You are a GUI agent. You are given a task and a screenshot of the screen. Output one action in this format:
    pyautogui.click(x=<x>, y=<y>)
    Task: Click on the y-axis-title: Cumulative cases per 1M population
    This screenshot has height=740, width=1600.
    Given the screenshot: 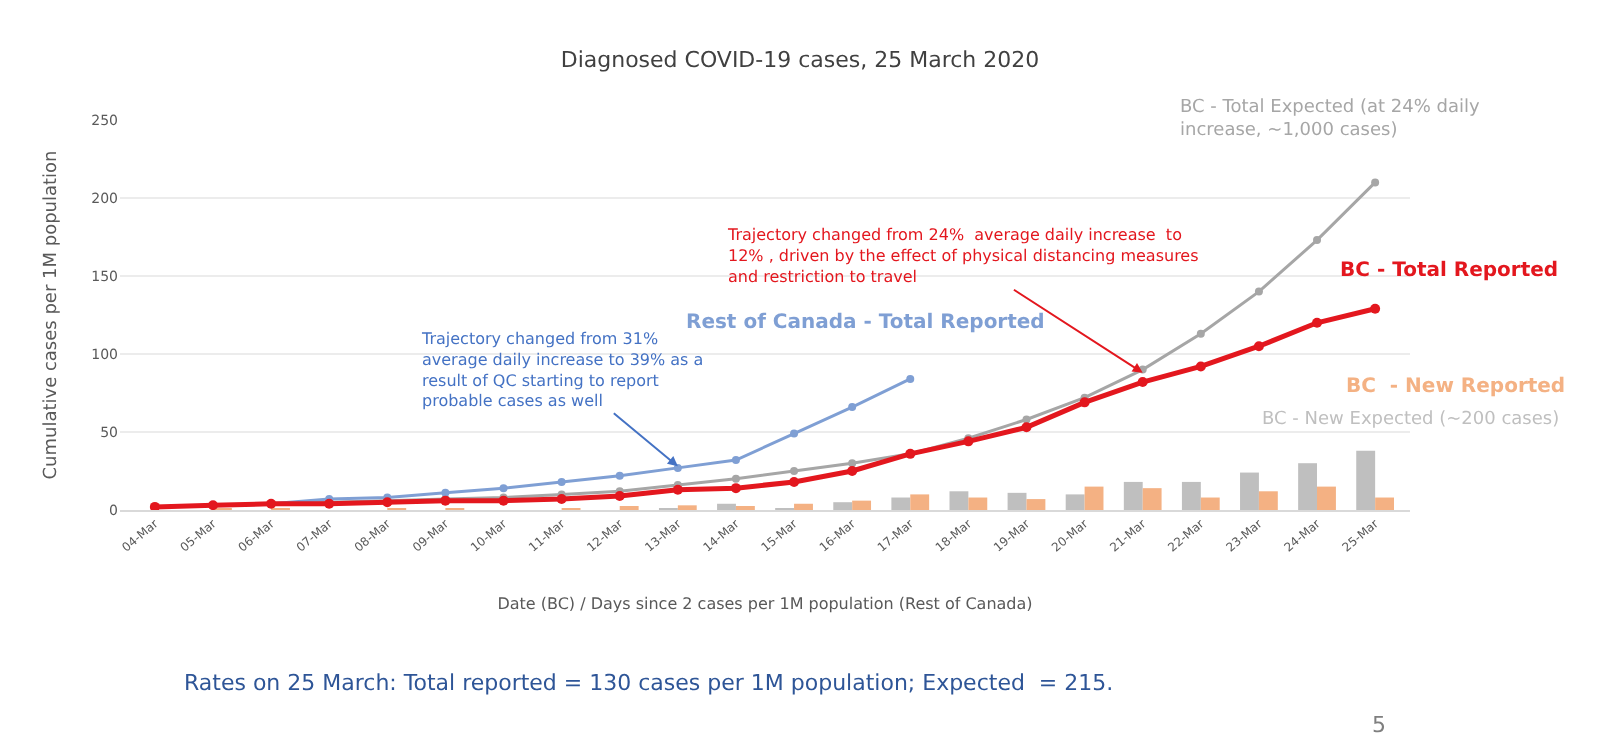 What is the action you would take?
    pyautogui.click(x=51, y=315)
    